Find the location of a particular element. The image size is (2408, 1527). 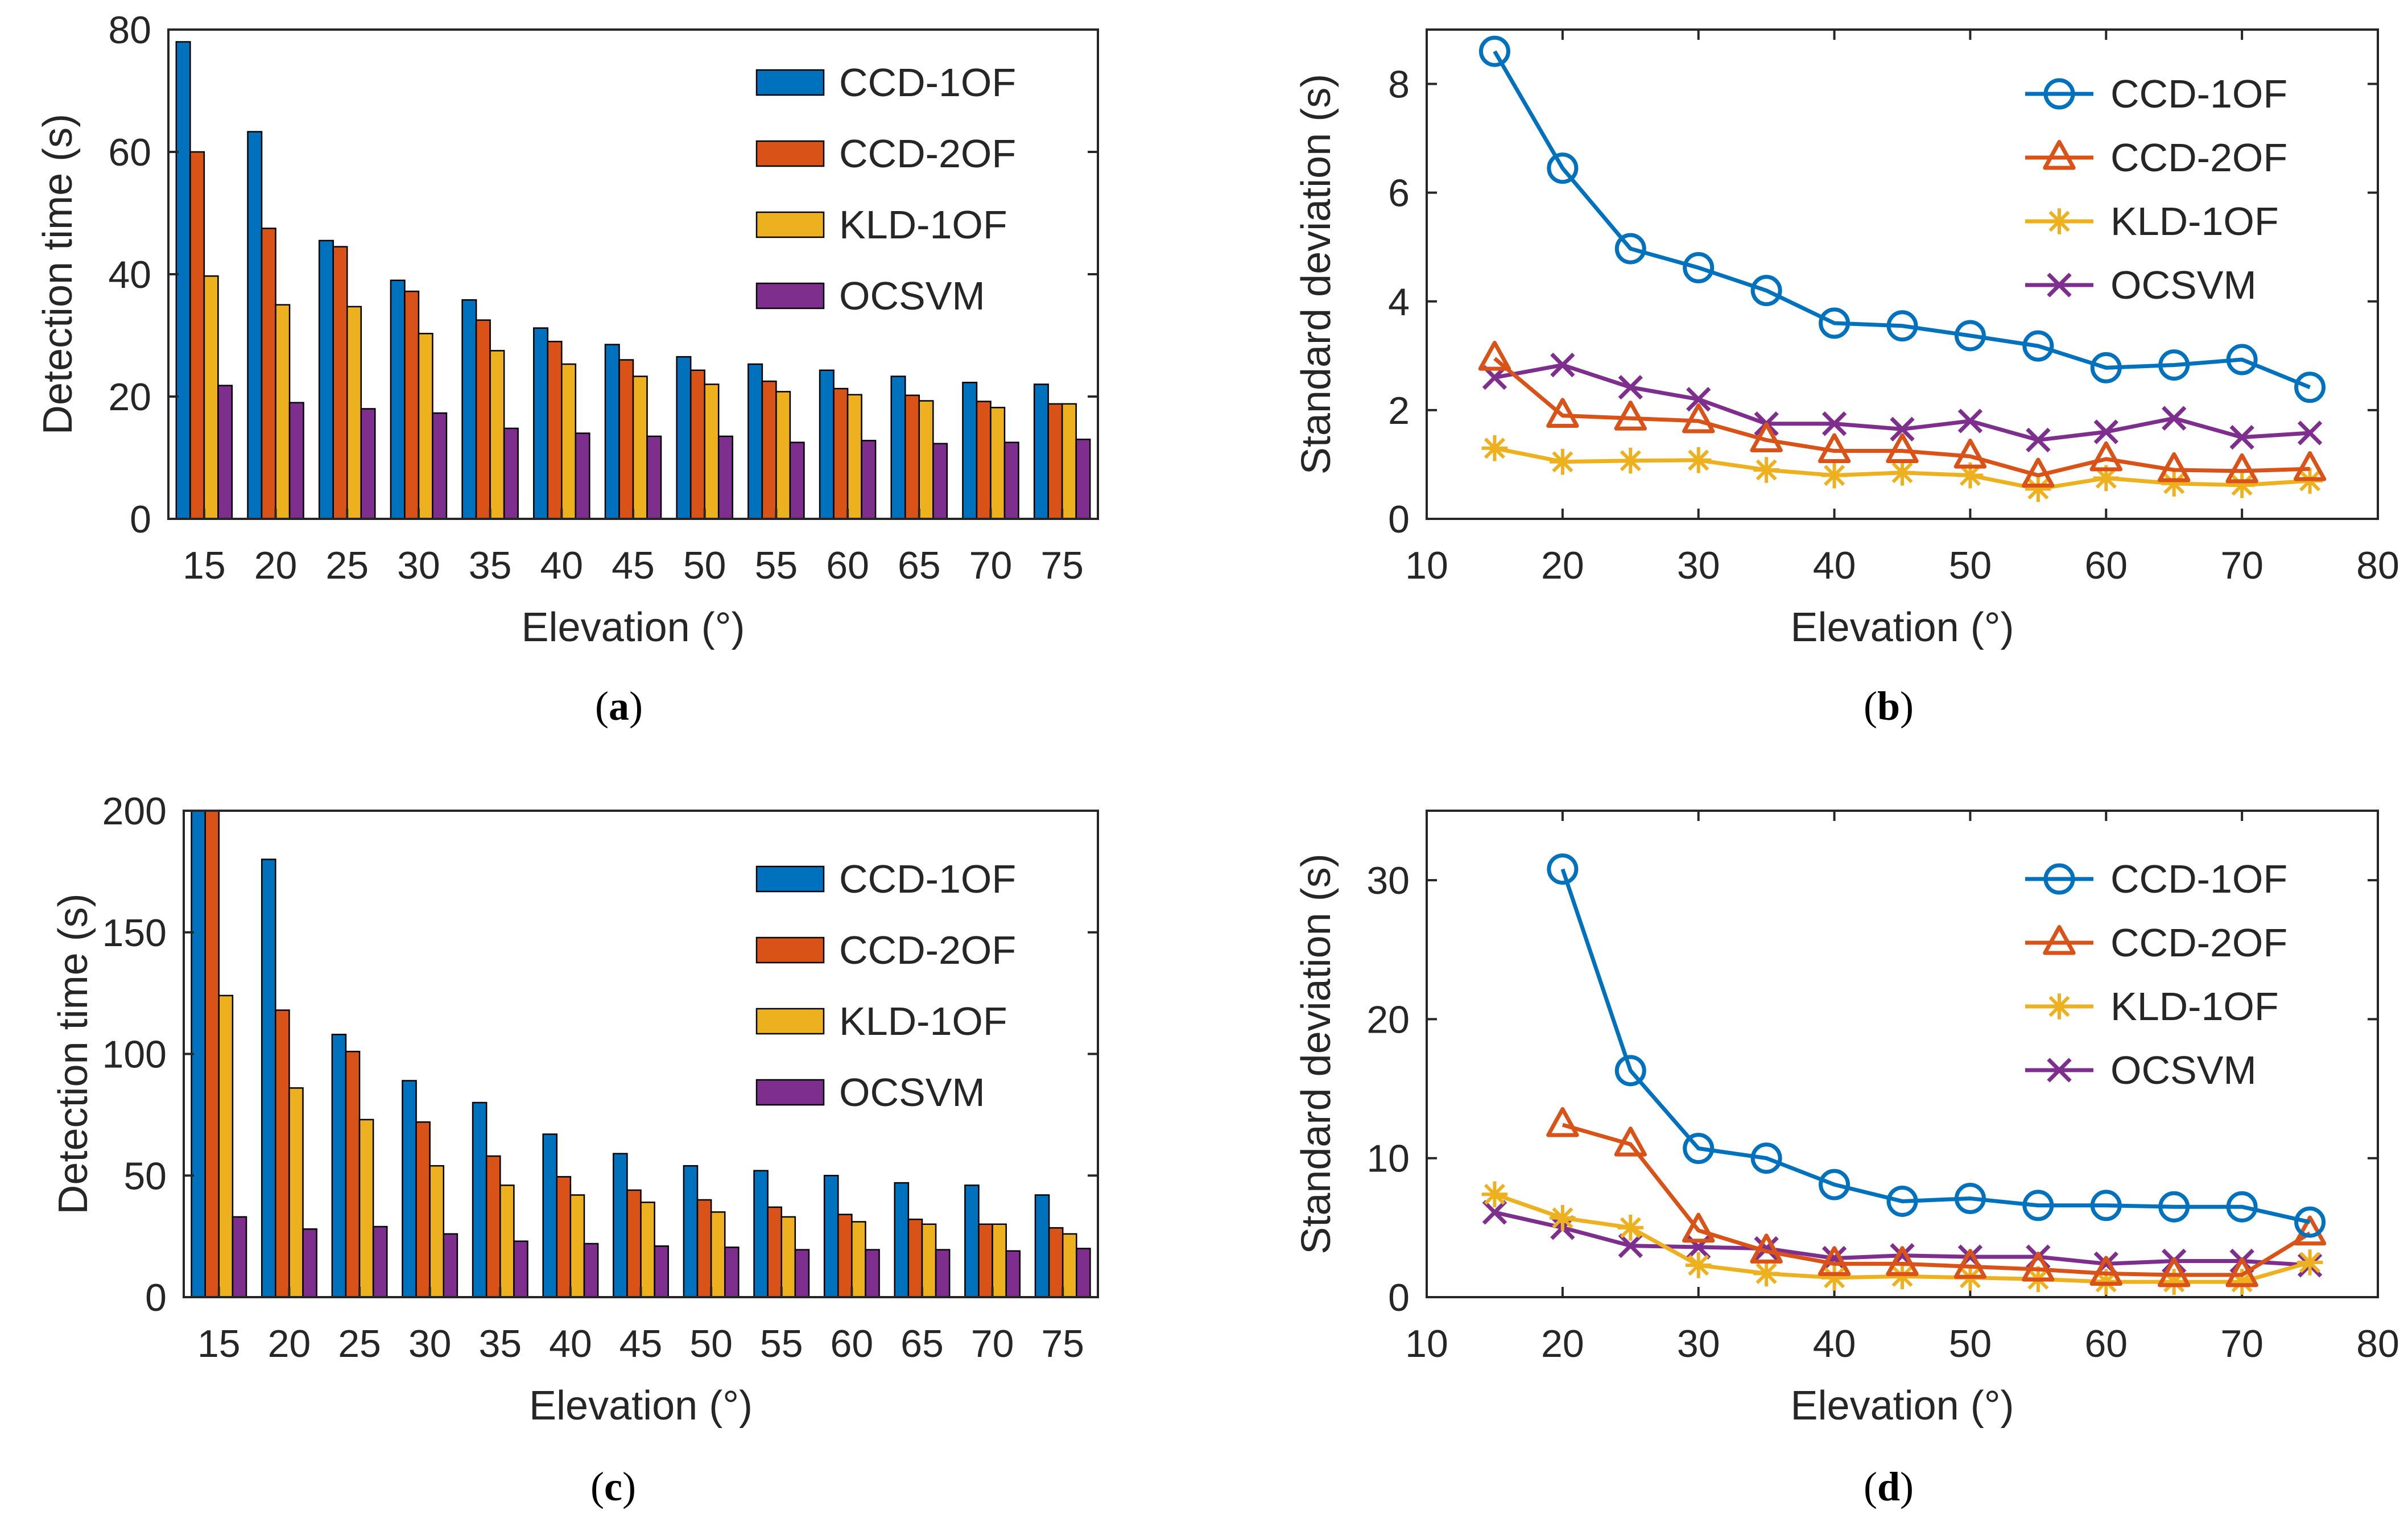

x-tick-label: 80 is located at coordinates (2377, 1343).